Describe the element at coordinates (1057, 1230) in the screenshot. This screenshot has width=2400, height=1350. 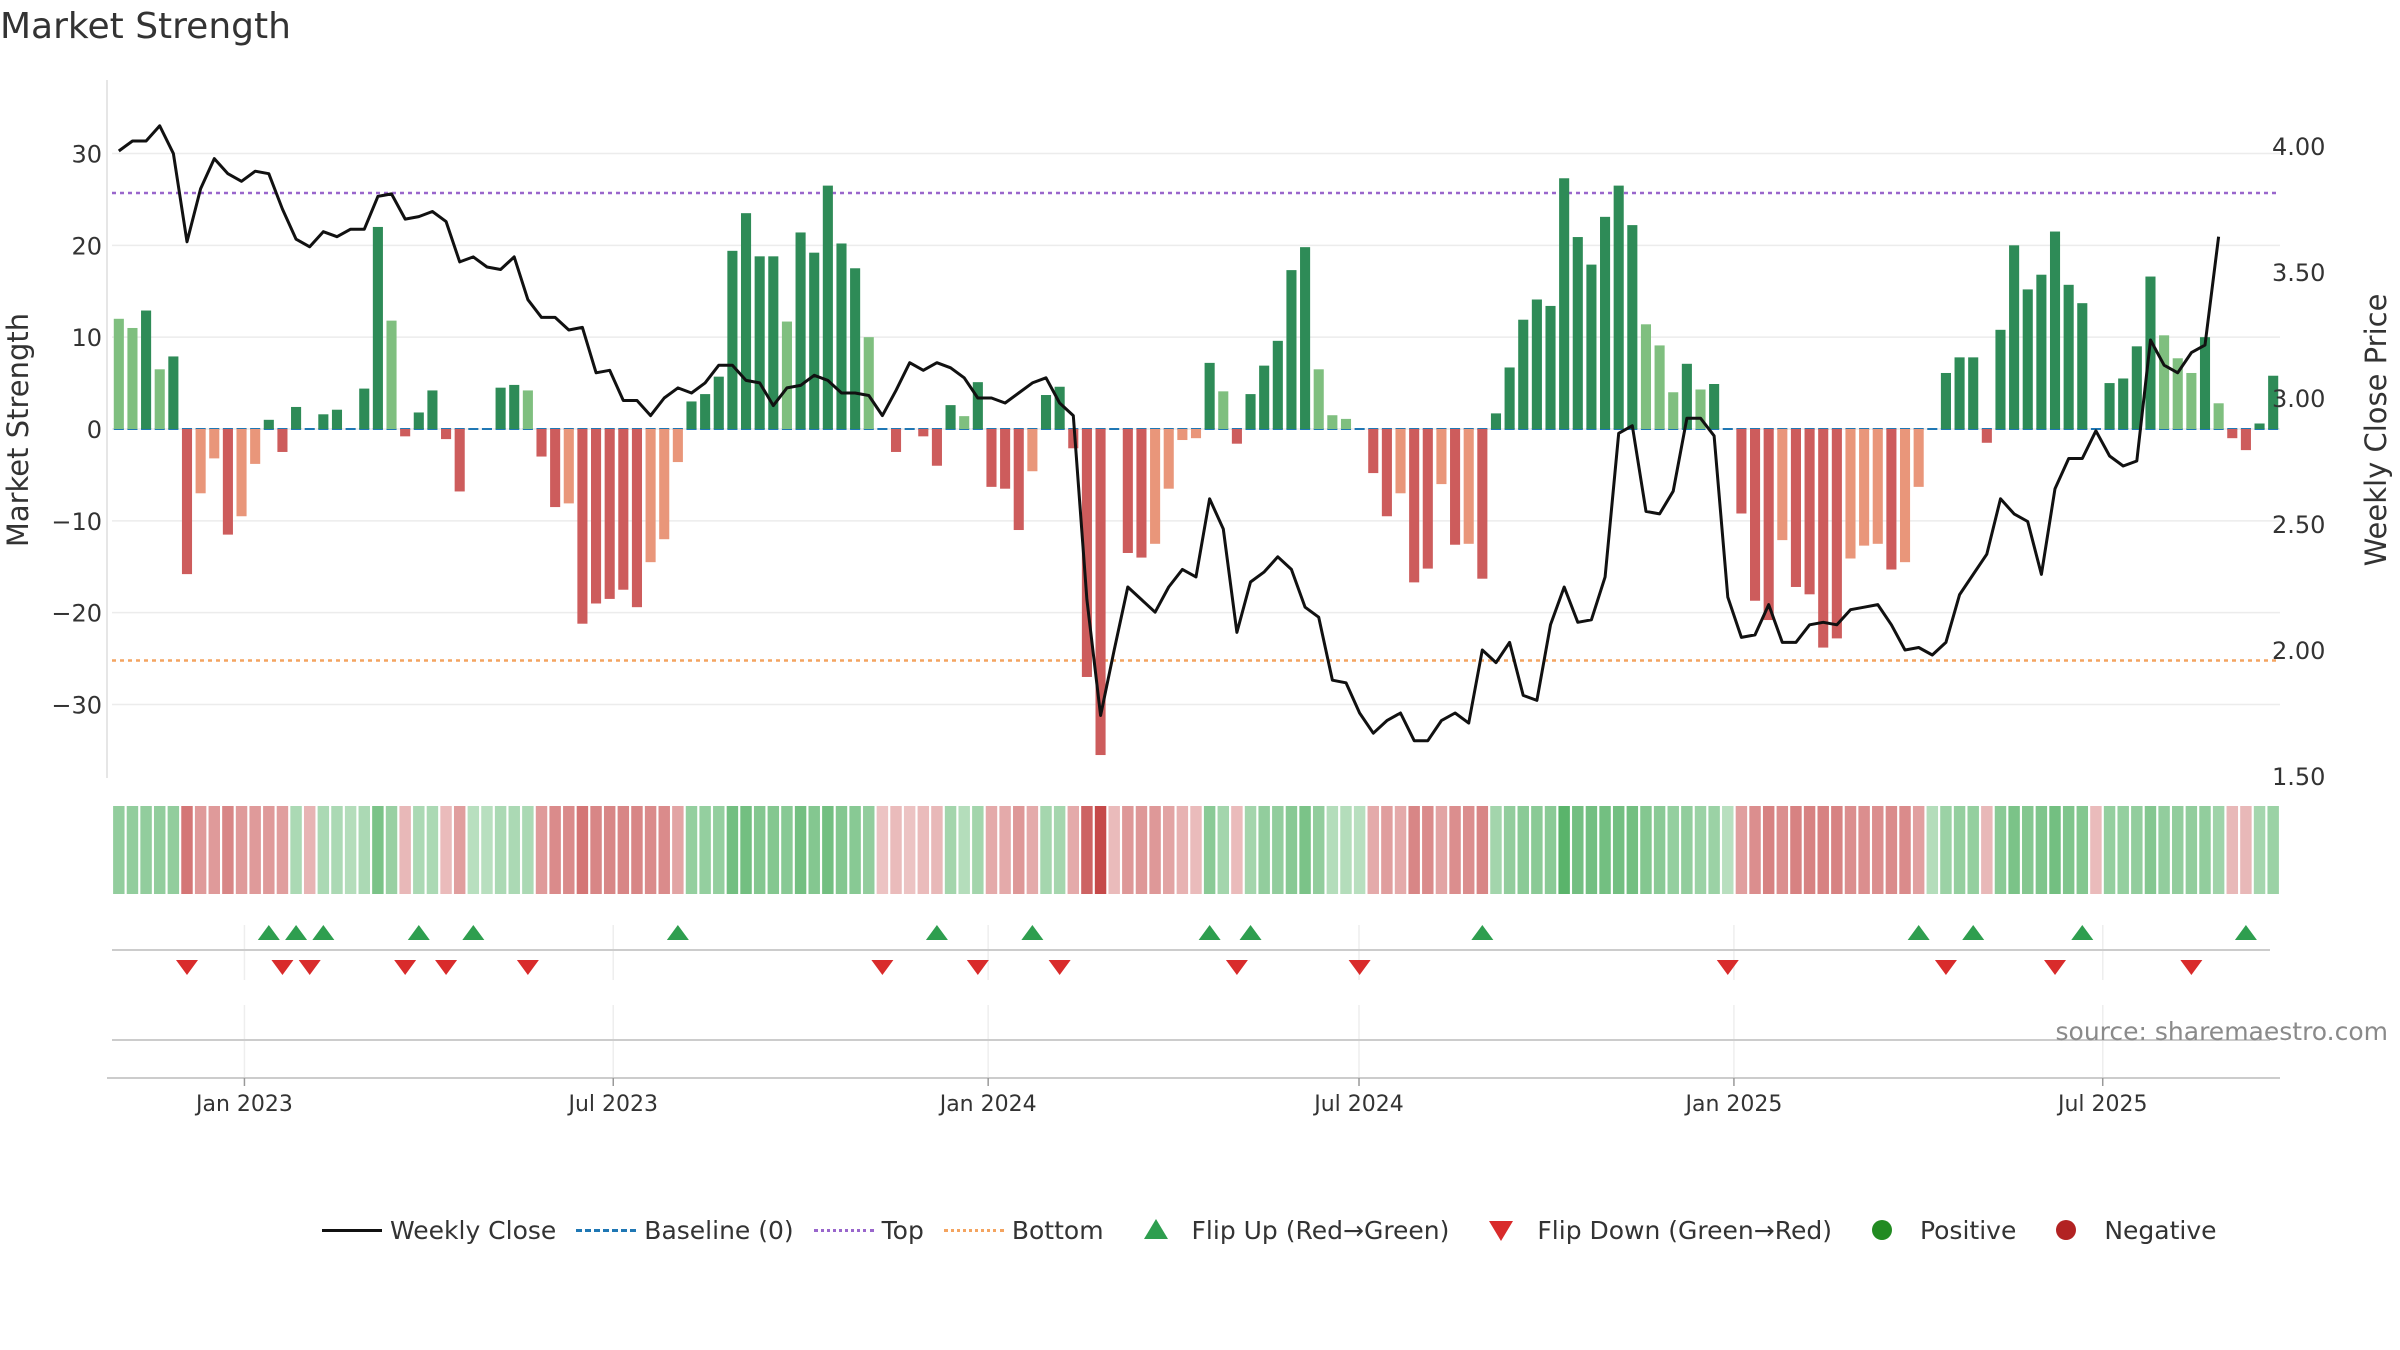
I see `legend-label: Bottom` at that location.